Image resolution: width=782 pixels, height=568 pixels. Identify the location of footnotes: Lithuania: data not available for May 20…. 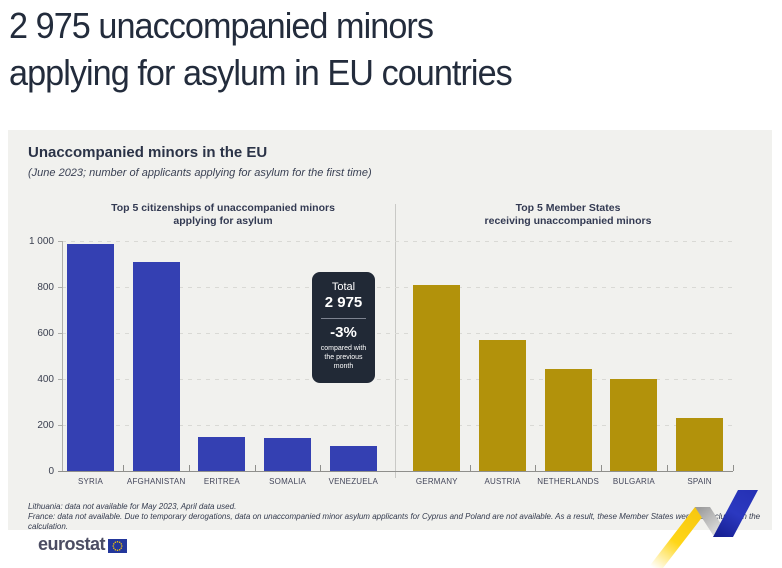
(400, 517).